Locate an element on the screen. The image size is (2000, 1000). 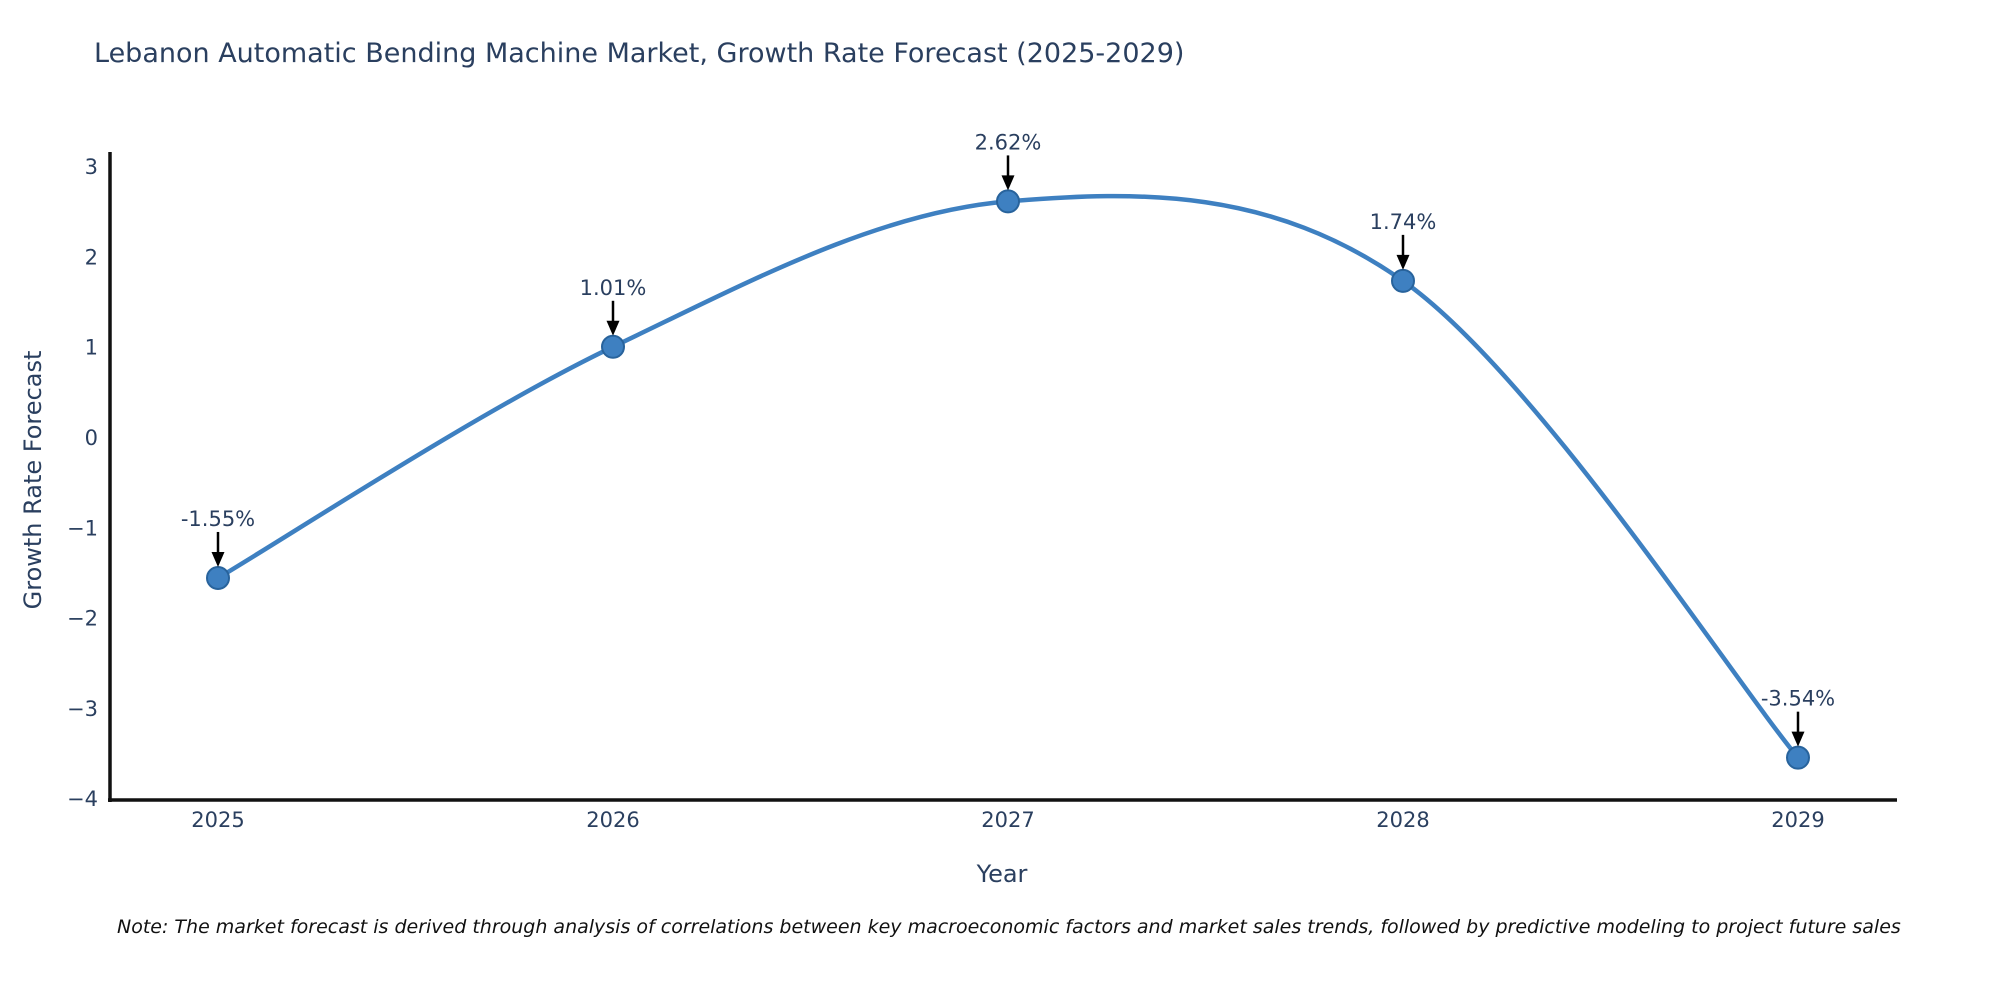
data-point-annotation: 2.62% is located at coordinates (1008, 142).